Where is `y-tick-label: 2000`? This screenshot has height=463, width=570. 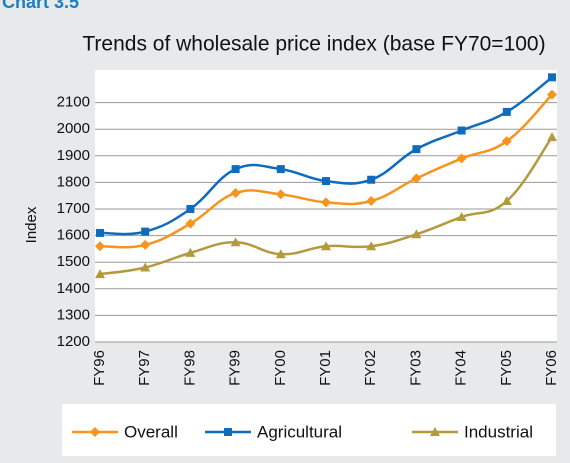
y-tick-label: 2000 is located at coordinates (73, 128).